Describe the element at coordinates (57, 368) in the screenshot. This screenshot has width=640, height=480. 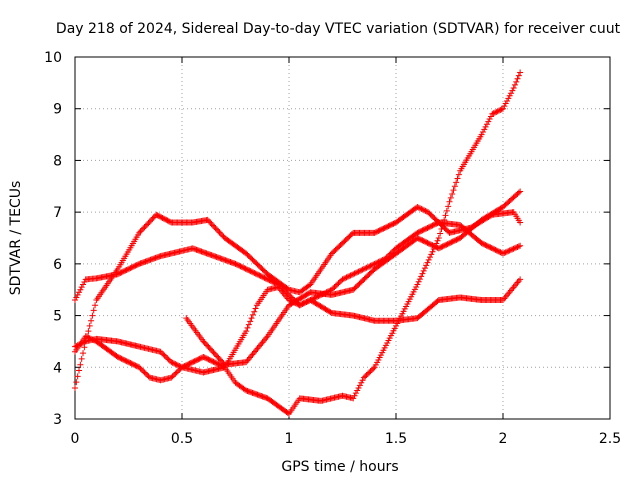
I see `y-tick-label: 4` at that location.